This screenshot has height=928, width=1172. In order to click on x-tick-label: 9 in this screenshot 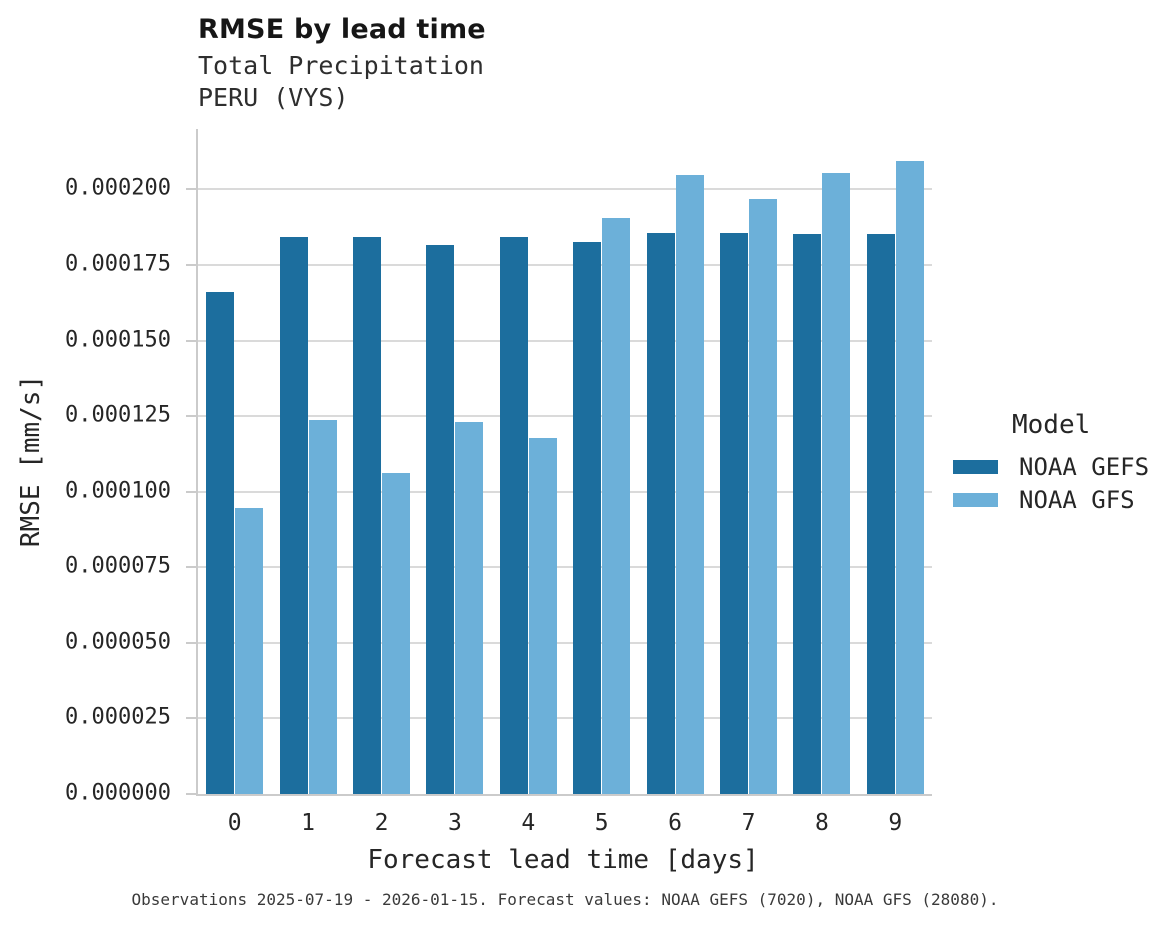, I will do `click(895, 823)`.